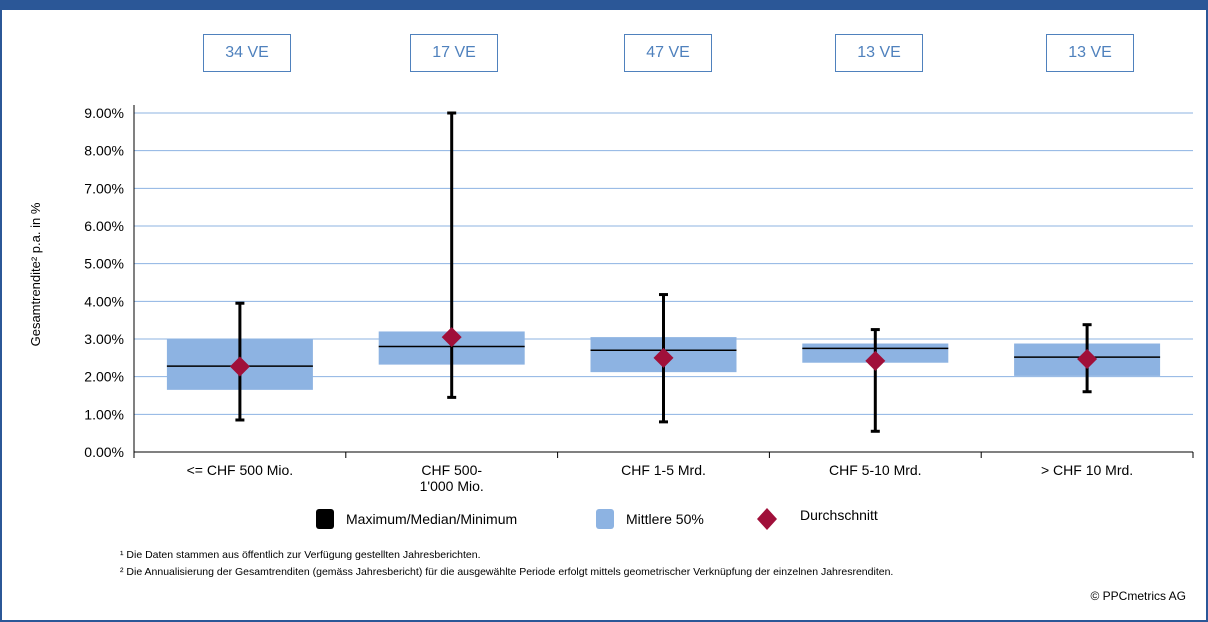 The image size is (1208, 622). What do you see at coordinates (104, 339) in the screenshot?
I see `y-tick-label: 3.00%` at bounding box center [104, 339].